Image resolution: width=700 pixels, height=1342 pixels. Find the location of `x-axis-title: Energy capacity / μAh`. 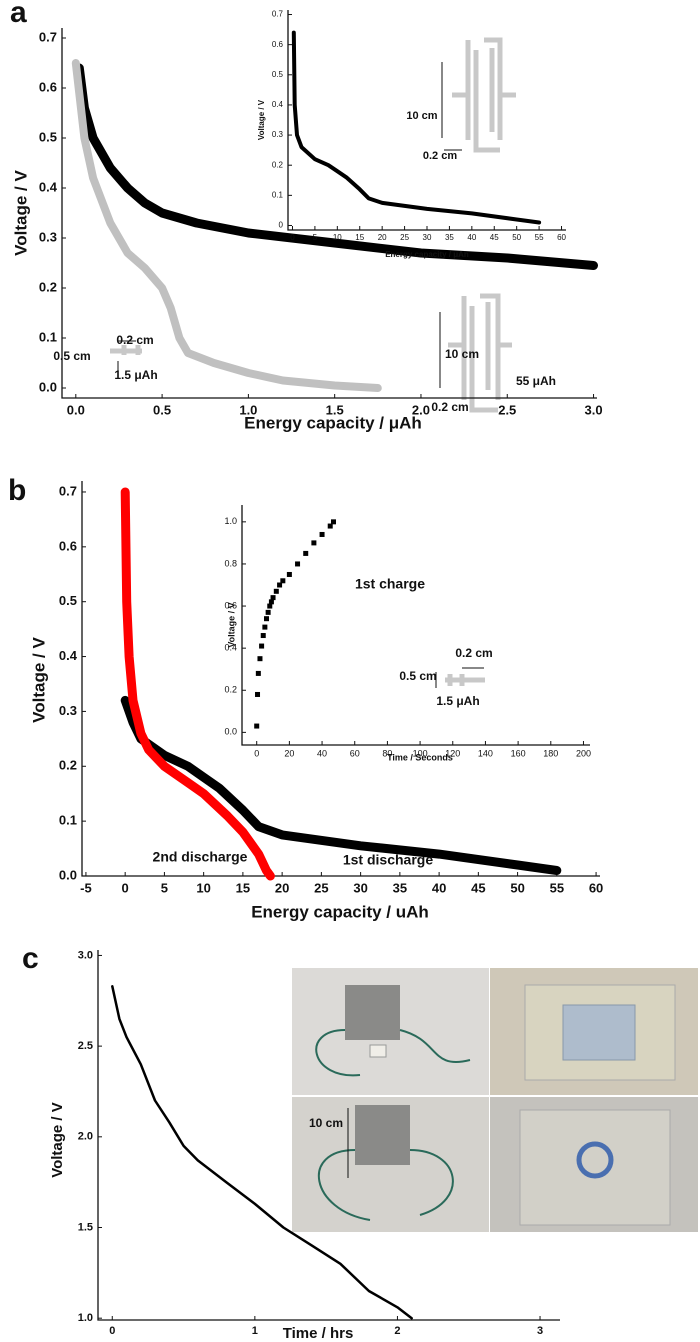

x-axis-title: Energy capacity / μAh is located at coordinates (333, 422).